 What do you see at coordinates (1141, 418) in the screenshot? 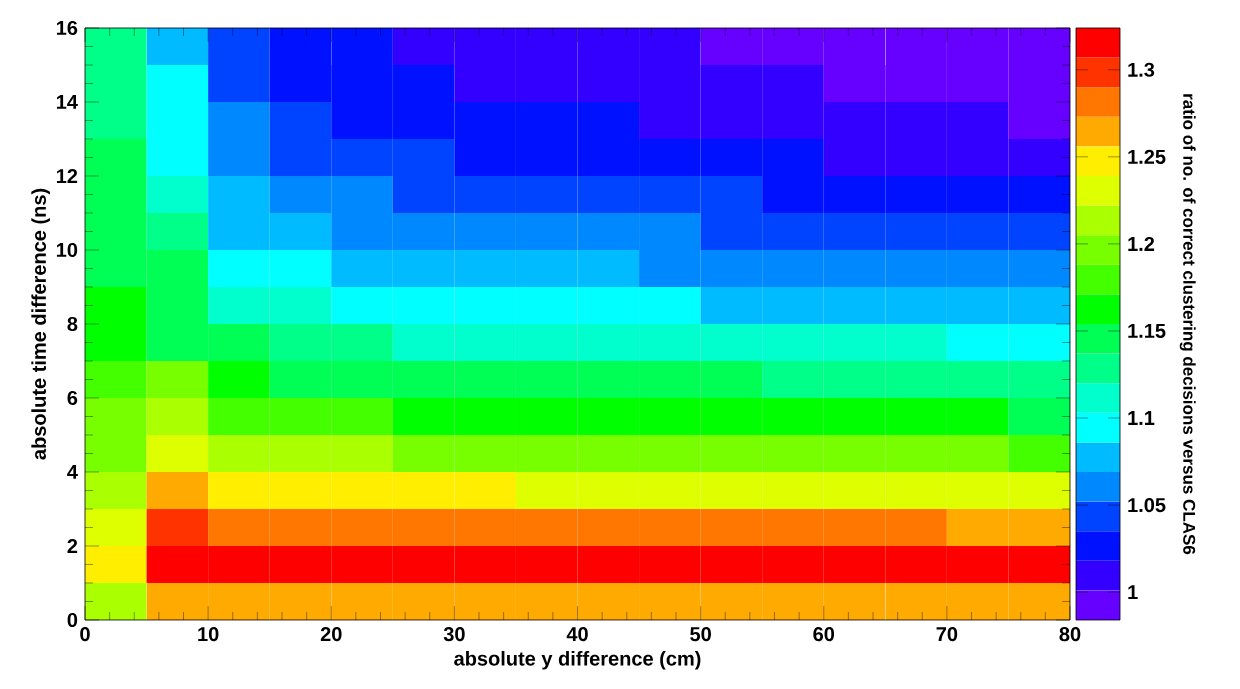
I see `color-bar-label: 1.1` at bounding box center [1141, 418].